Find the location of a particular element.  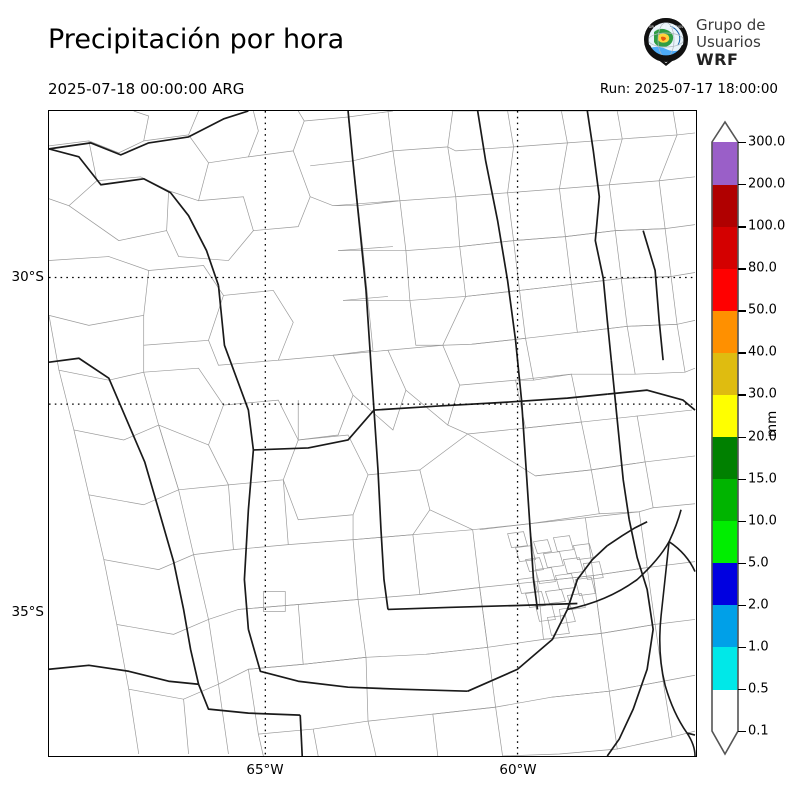

colorbar-tick-label: 2.0 is located at coordinates (758, 605).